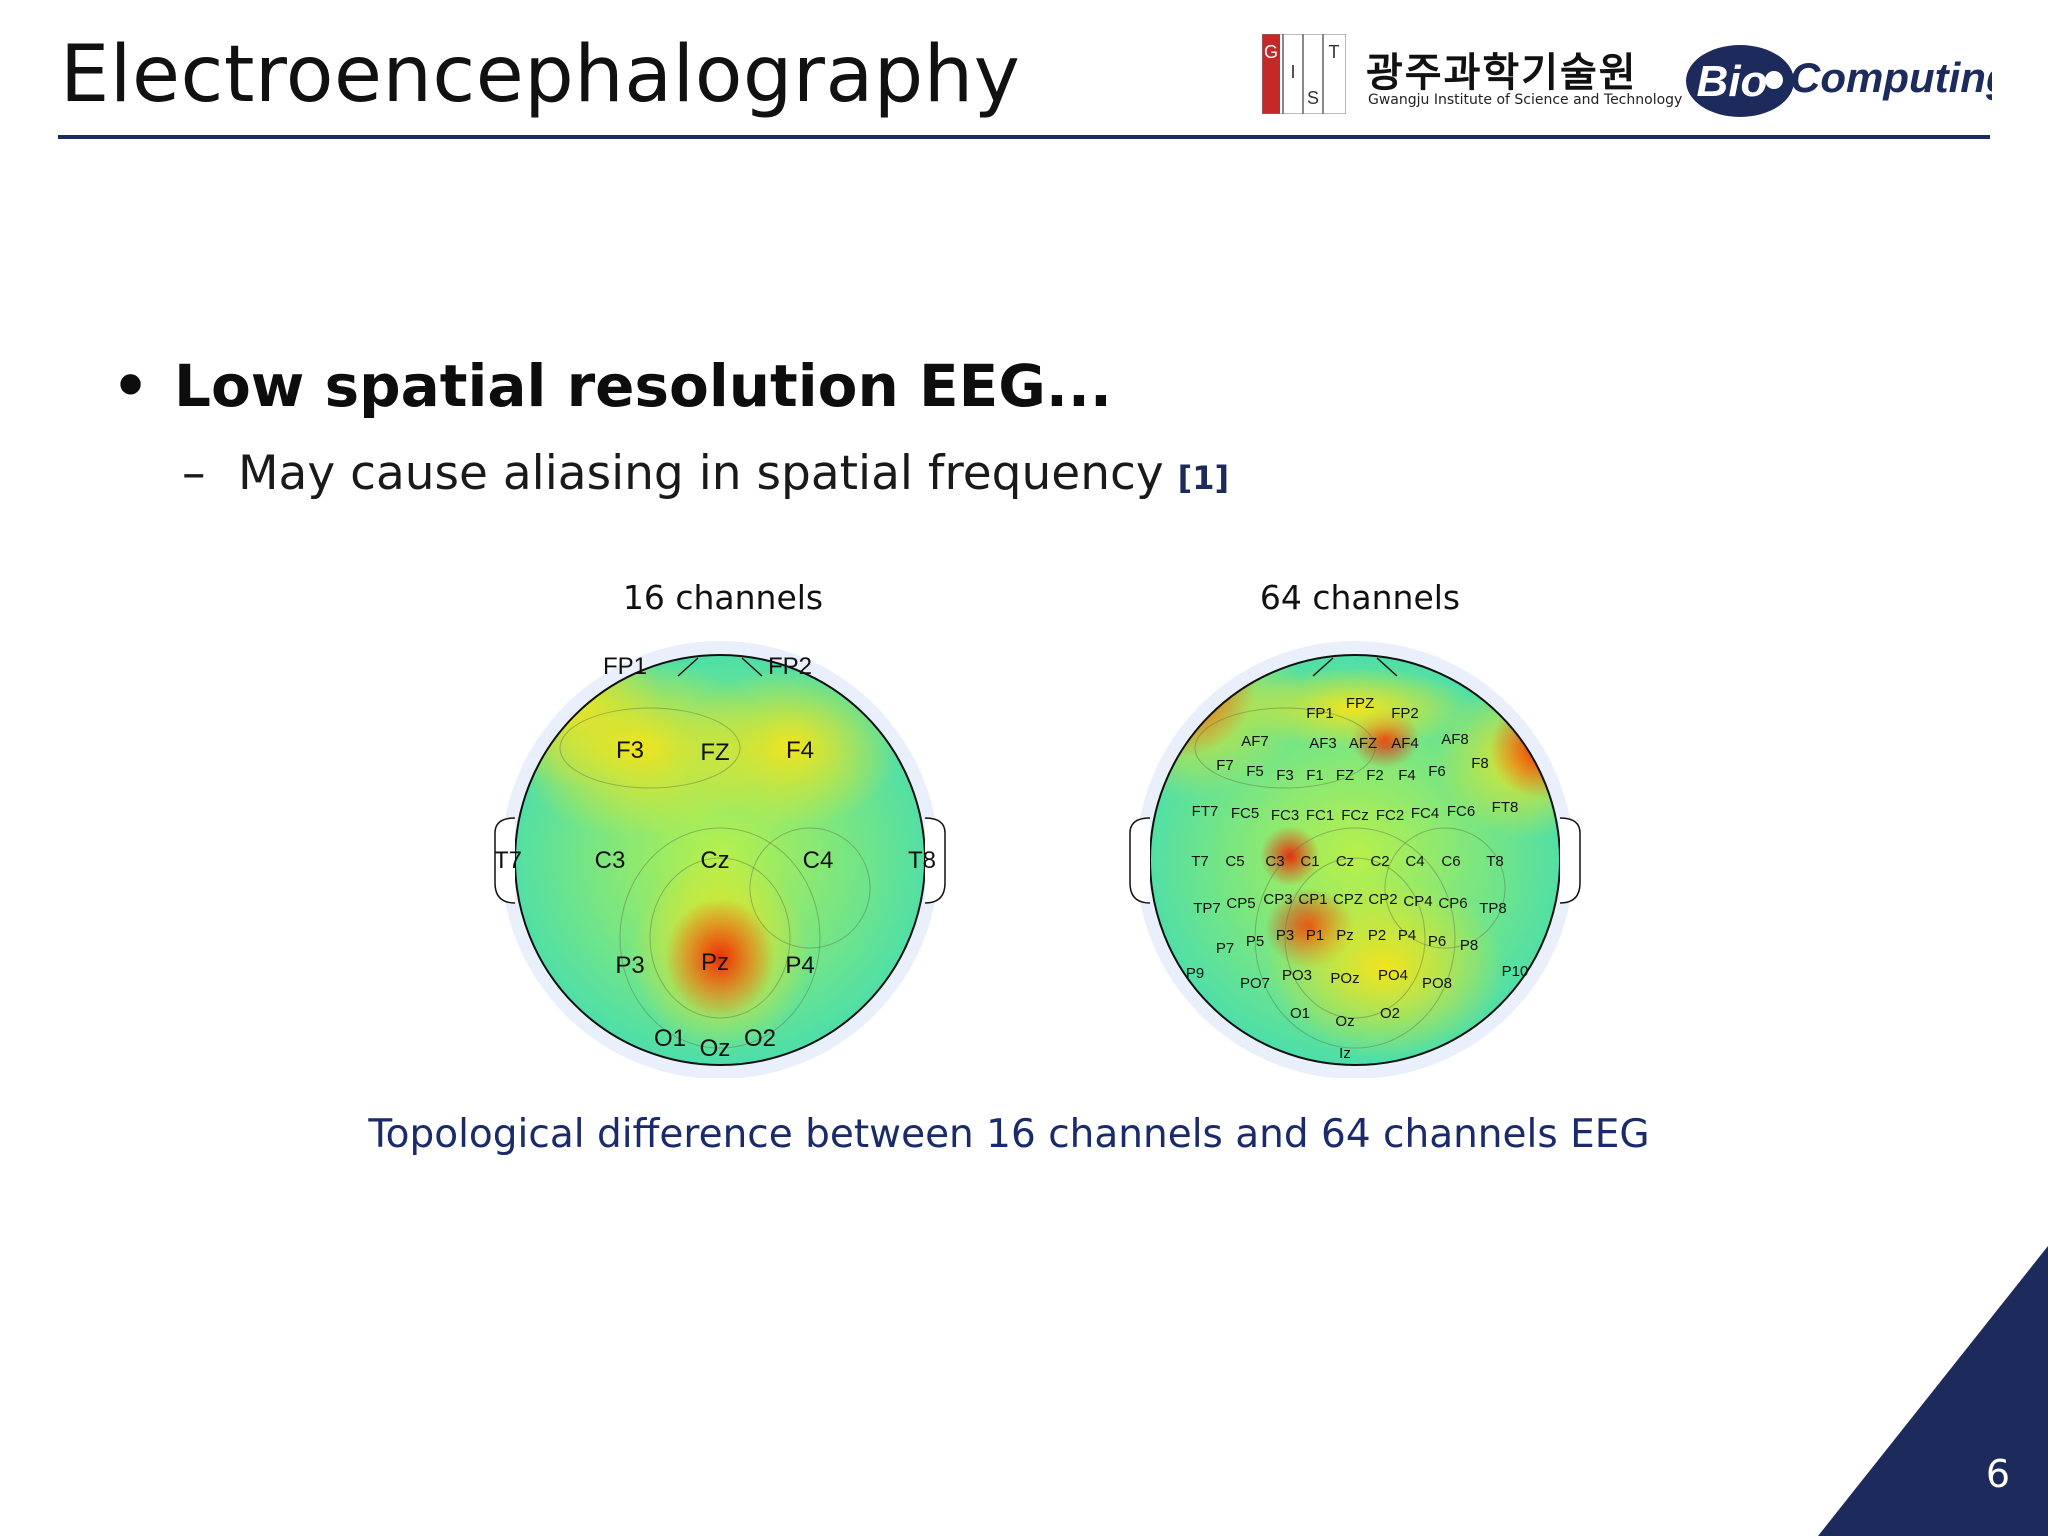 This screenshot has width=2048, height=1536. What do you see at coordinates (1437, 941) in the screenshot?
I see `electrode-p6: P6` at bounding box center [1437, 941].